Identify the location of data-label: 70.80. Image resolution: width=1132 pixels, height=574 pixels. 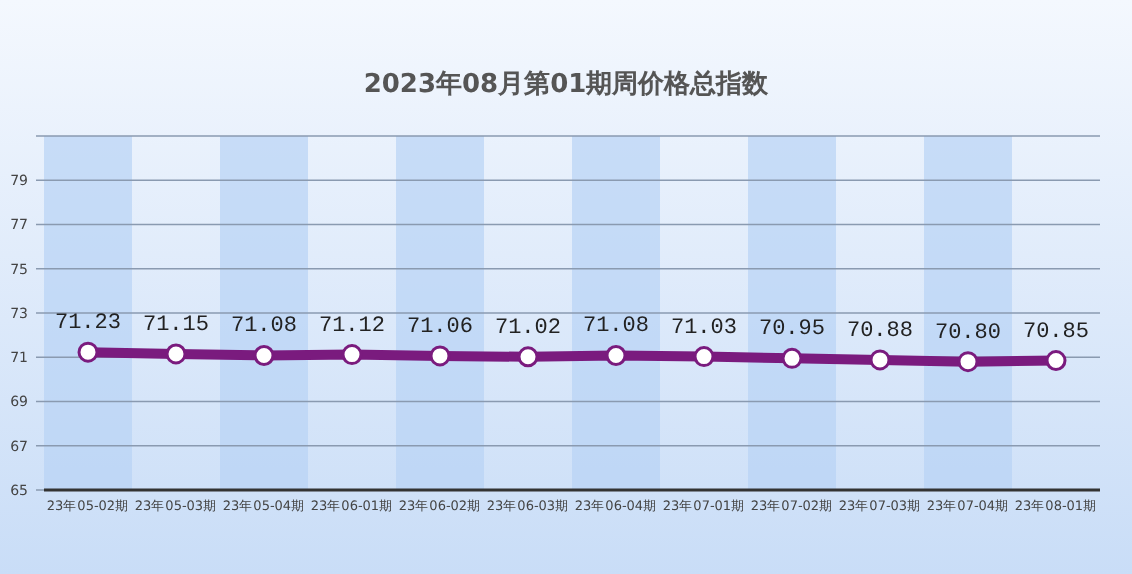
(968, 333).